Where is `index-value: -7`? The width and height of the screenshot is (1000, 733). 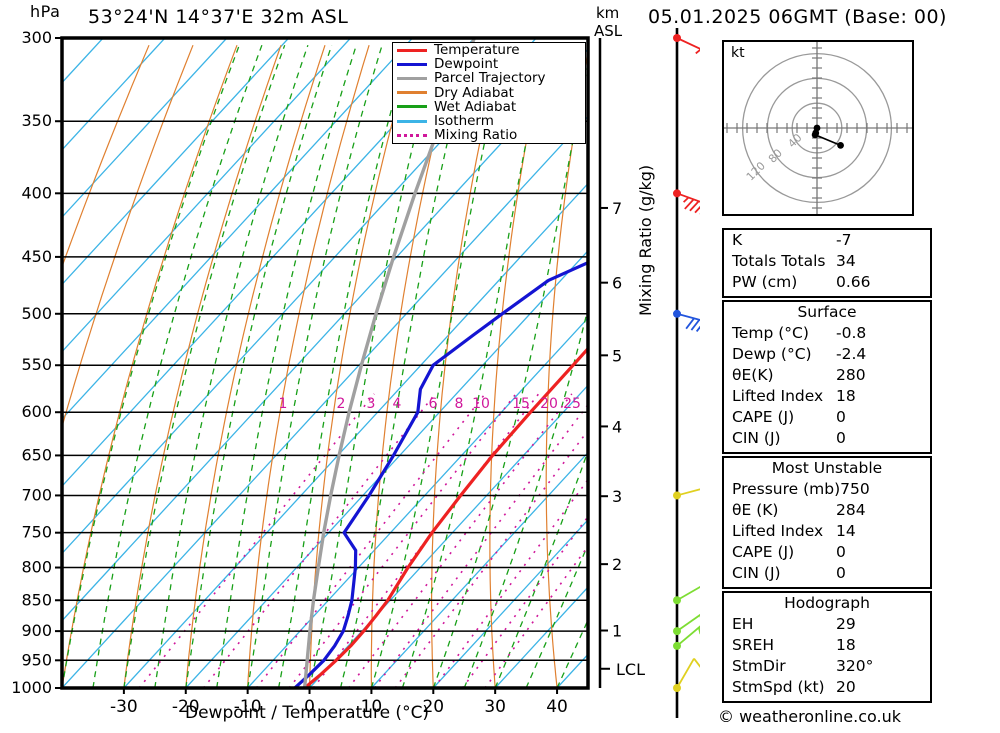
index-value: -7 is located at coordinates (844, 240).